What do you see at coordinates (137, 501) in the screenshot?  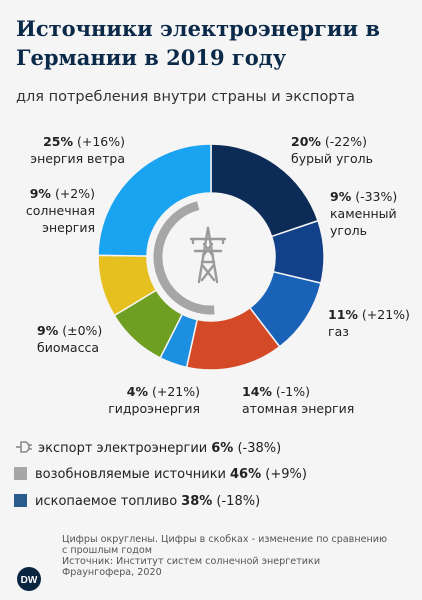 I see `legend-fossil: ископаемое топливо 38% (-18%)` at bounding box center [137, 501].